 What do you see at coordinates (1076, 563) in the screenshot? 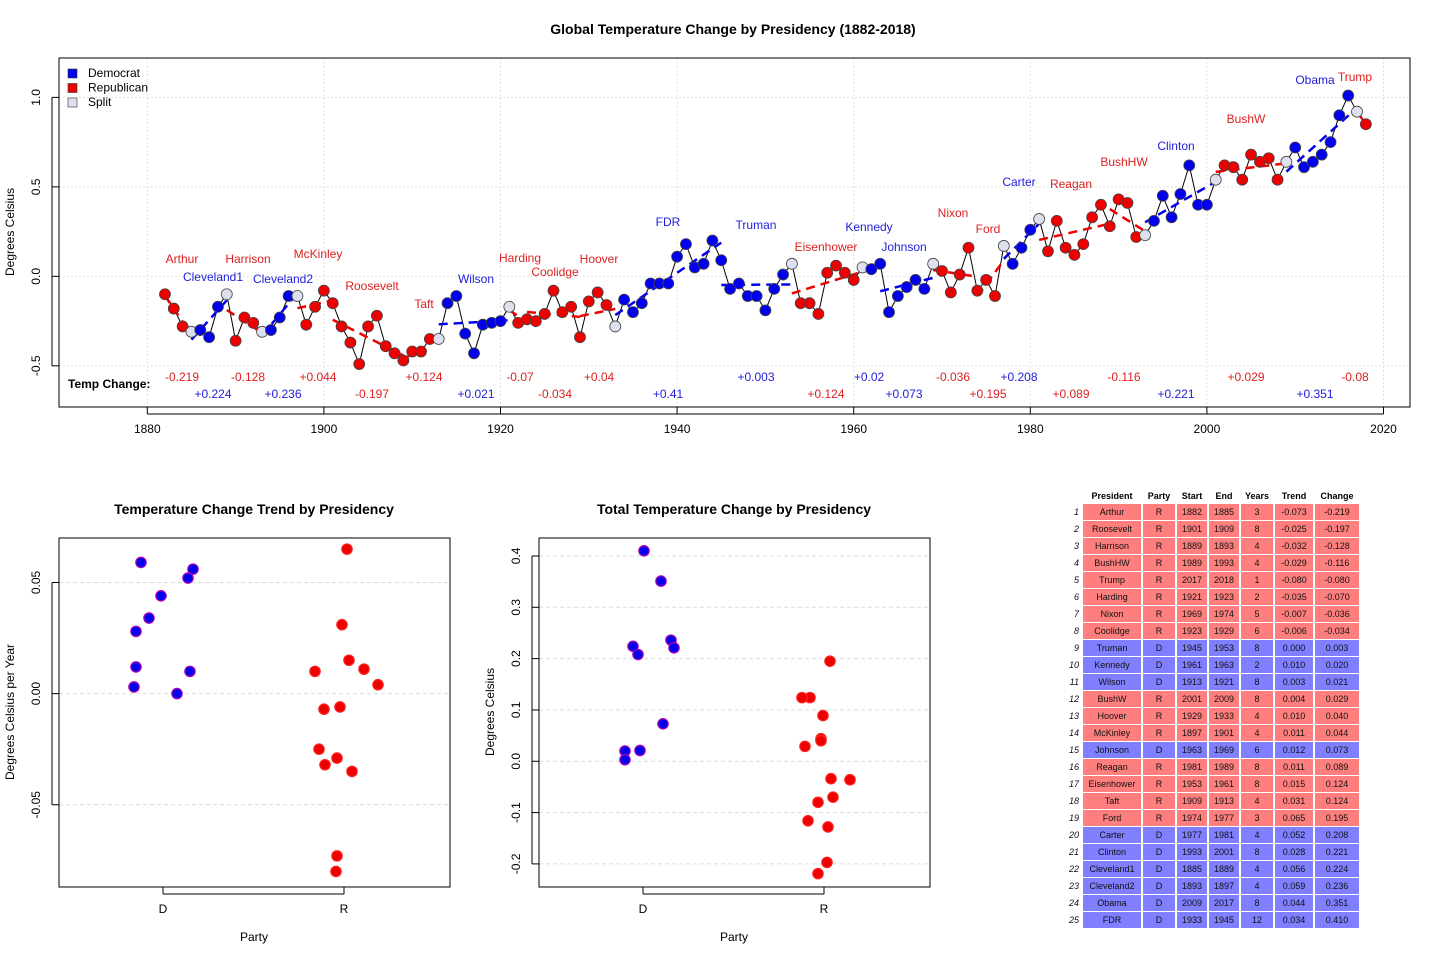
I see `table-row-index: 4` at bounding box center [1076, 563].